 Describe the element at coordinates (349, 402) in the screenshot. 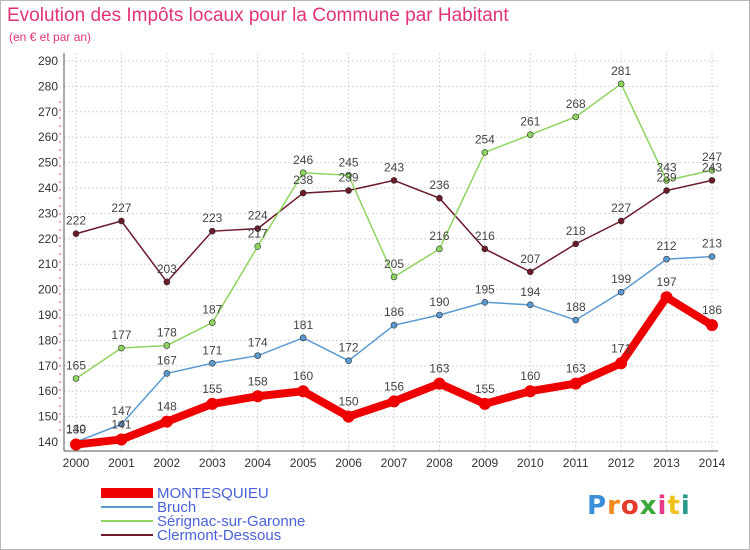

I see `data-label: 150` at that location.